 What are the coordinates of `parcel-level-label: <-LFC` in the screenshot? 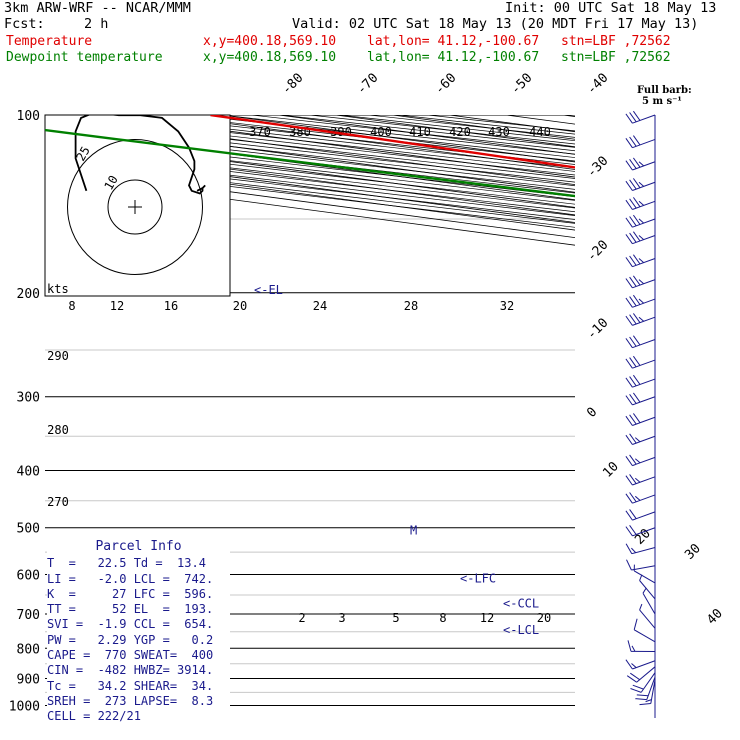 It's located at (478, 579).